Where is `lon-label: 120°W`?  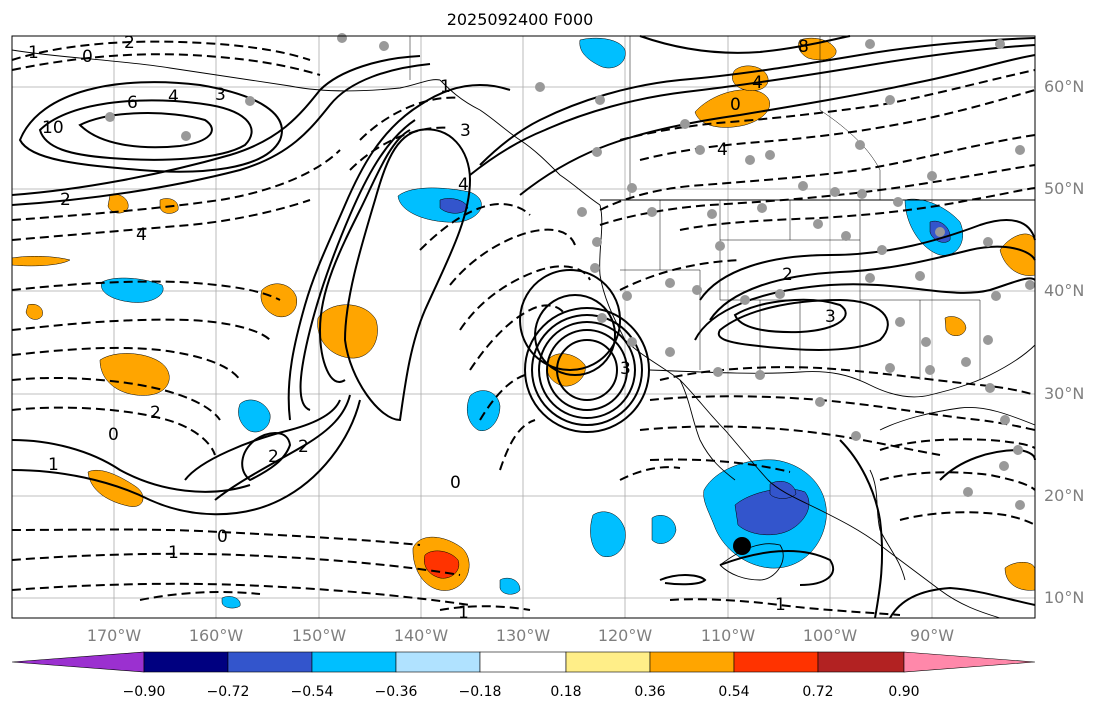
lon-label: 120°W is located at coordinates (625, 635).